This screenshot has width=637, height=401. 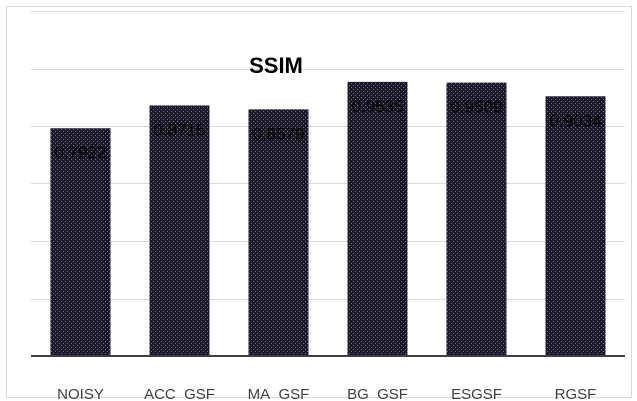 I want to click on data-label: 0.8579, so click(x=279, y=133).